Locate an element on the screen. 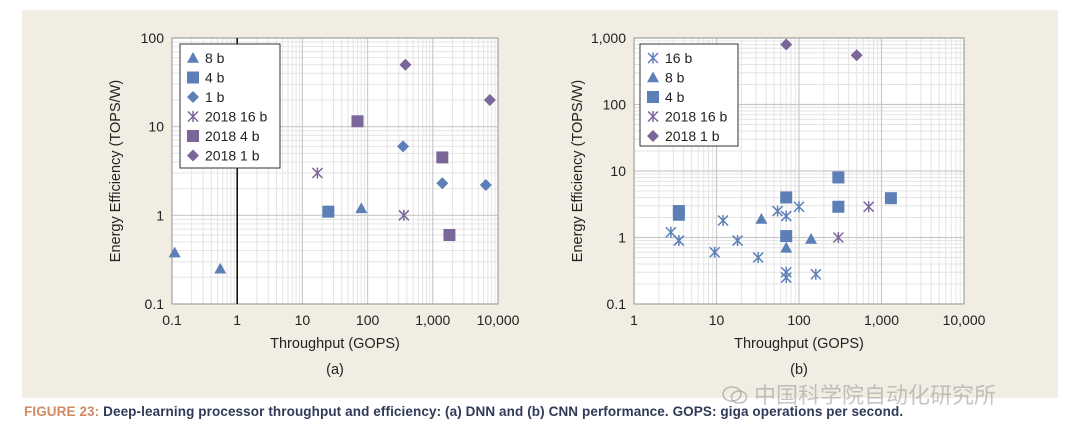 The height and width of the screenshot is (444, 1080). watermark-text: 中国科学院自动化研究所 is located at coordinates (875, 395).